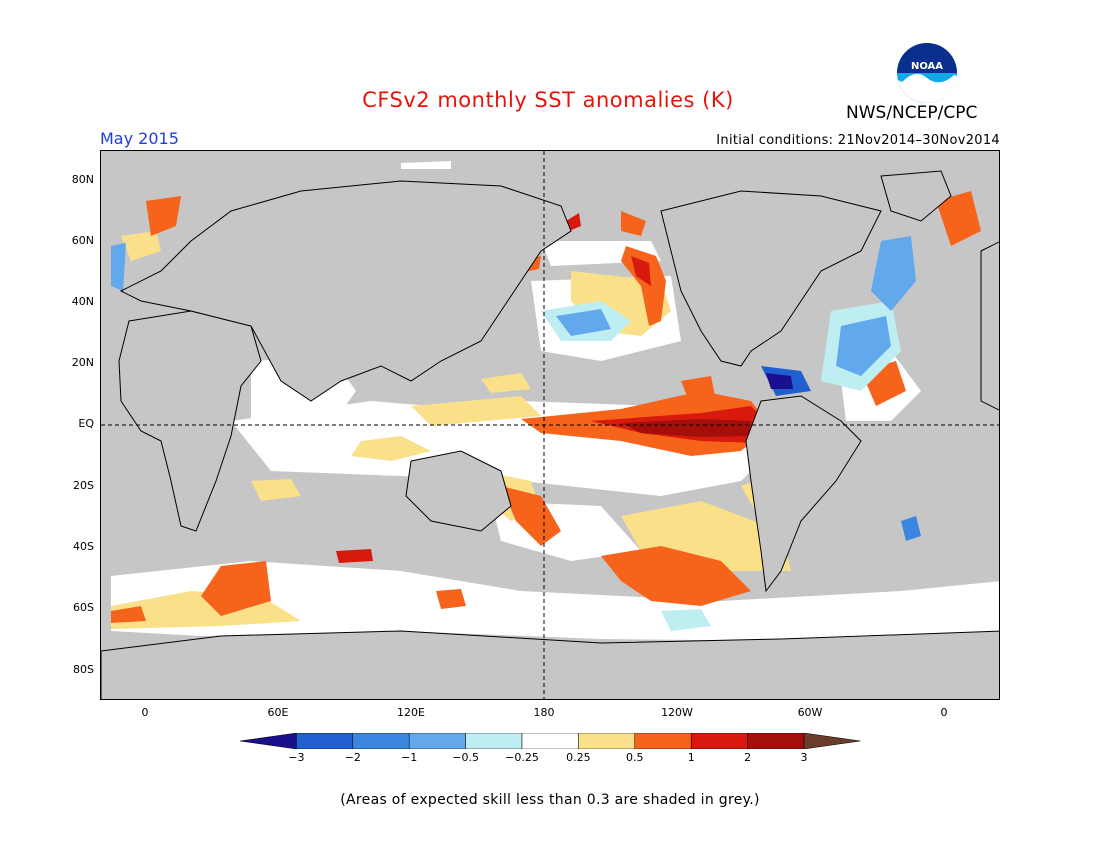  What do you see at coordinates (411, 712) in the screenshot?
I see `lon-label: 120E` at bounding box center [411, 712].